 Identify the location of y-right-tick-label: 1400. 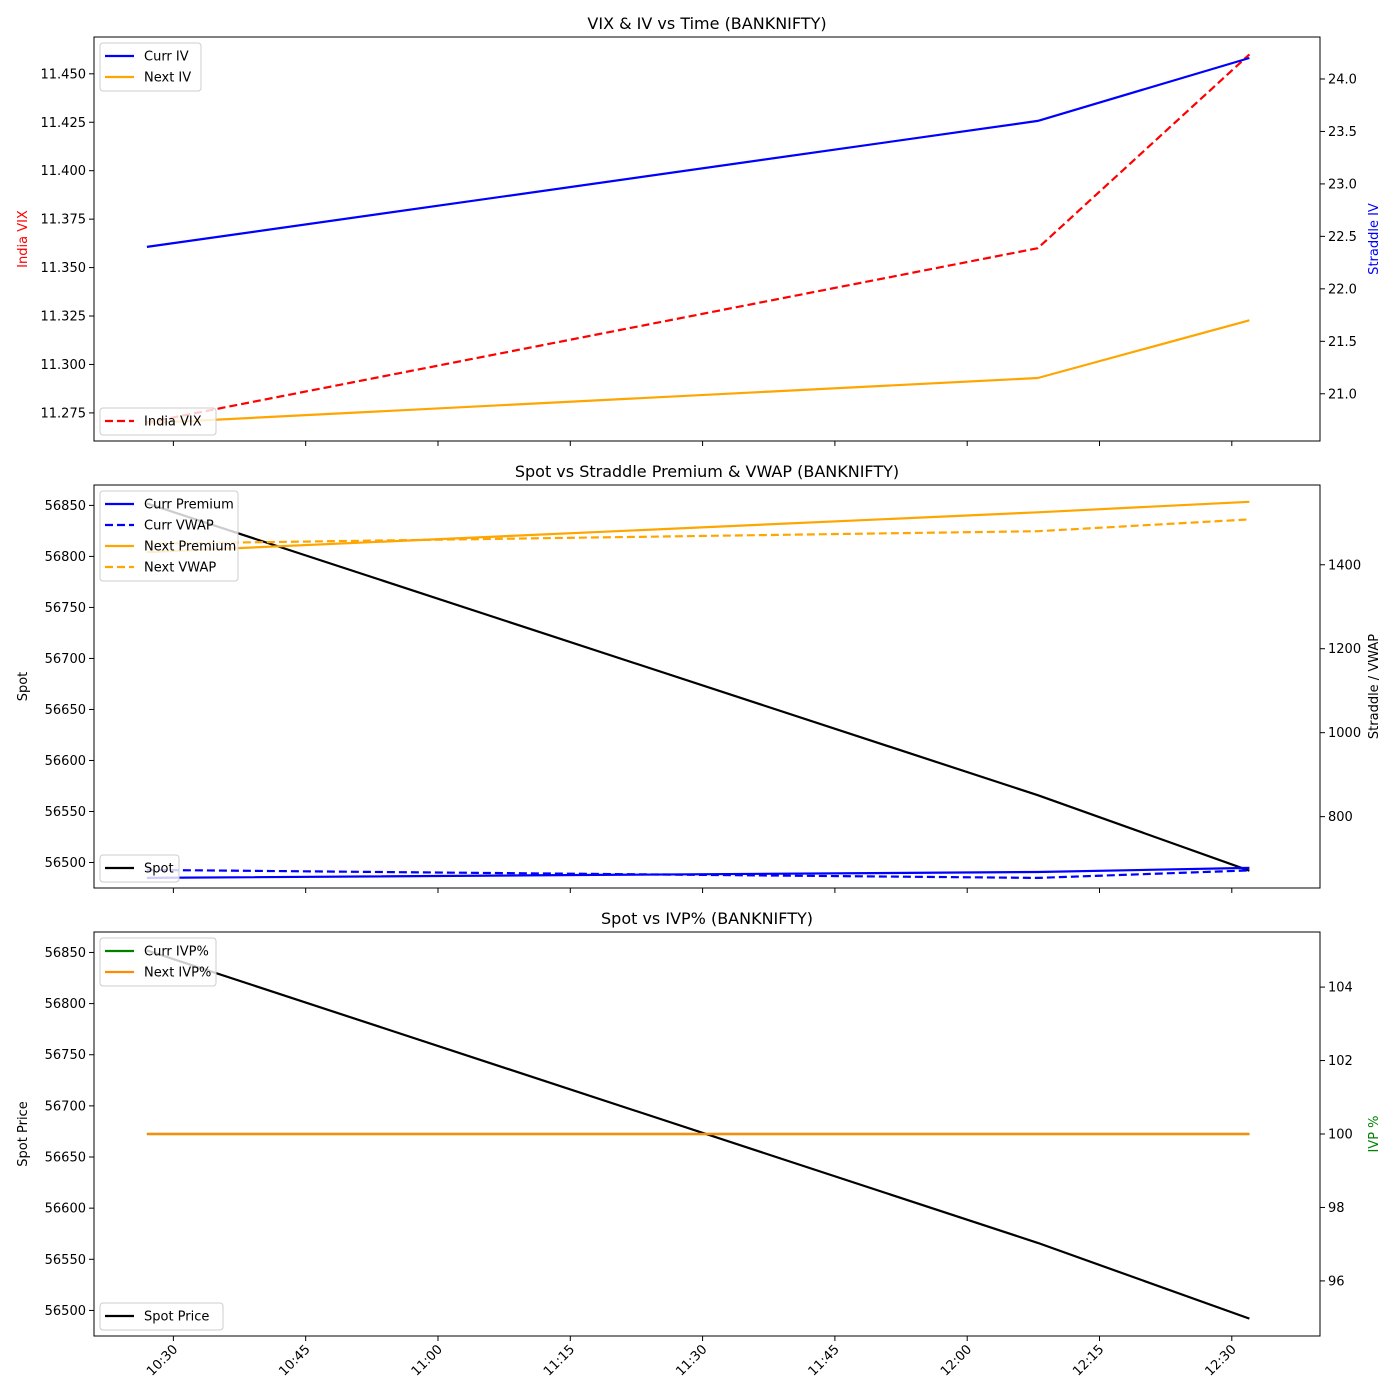
(1344, 565).